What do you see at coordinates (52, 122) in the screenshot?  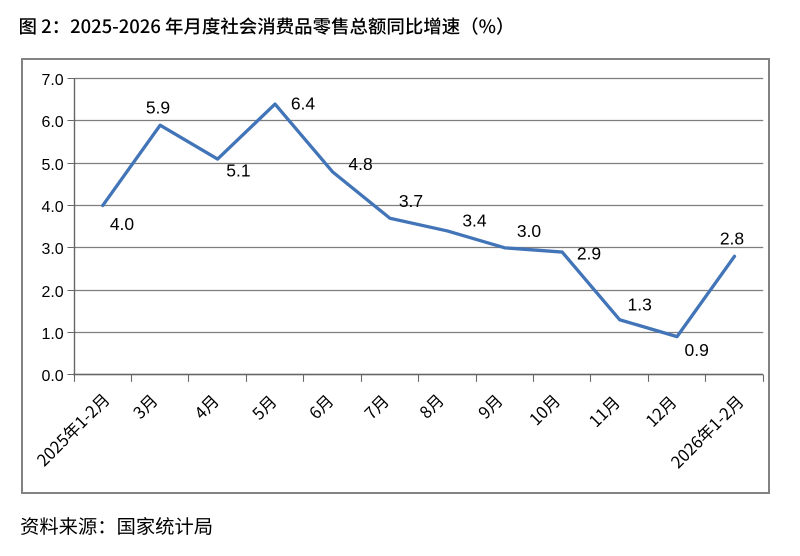 I see `svg-text: 6.0` at bounding box center [52, 122].